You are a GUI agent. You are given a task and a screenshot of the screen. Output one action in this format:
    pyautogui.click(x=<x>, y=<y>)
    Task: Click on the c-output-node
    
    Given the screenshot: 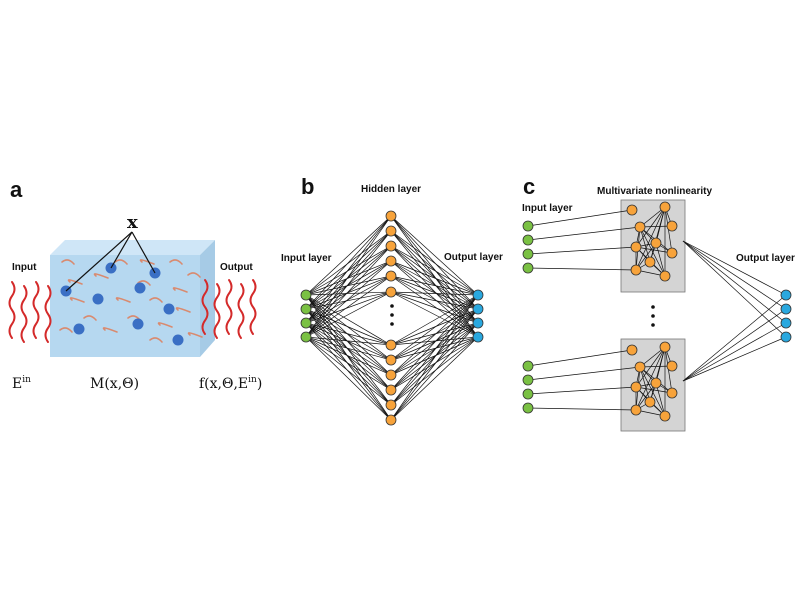 What is the action you would take?
    pyautogui.click(x=786, y=295)
    